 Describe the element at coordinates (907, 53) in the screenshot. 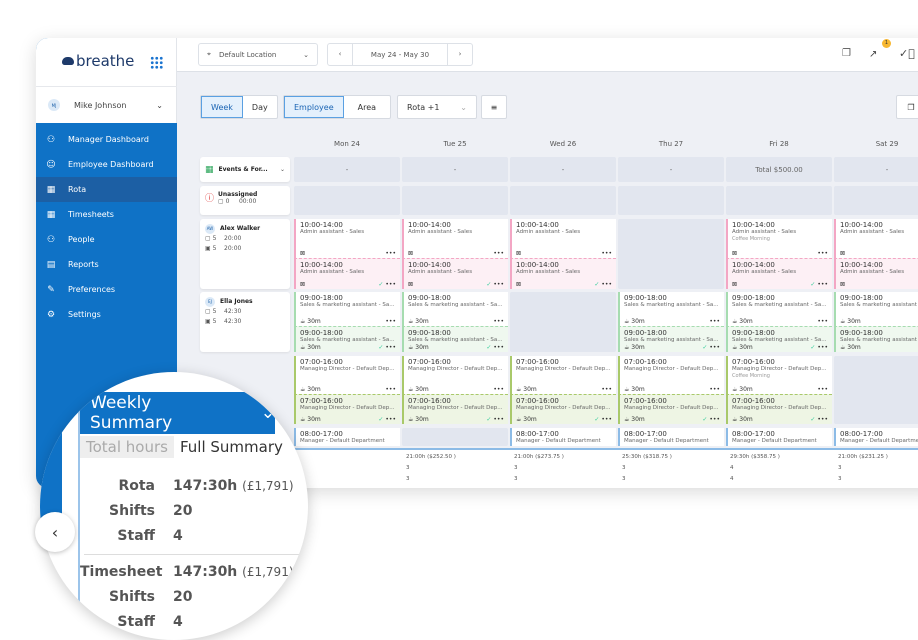

I see `check-circle-icon: ✓⃝` at that location.